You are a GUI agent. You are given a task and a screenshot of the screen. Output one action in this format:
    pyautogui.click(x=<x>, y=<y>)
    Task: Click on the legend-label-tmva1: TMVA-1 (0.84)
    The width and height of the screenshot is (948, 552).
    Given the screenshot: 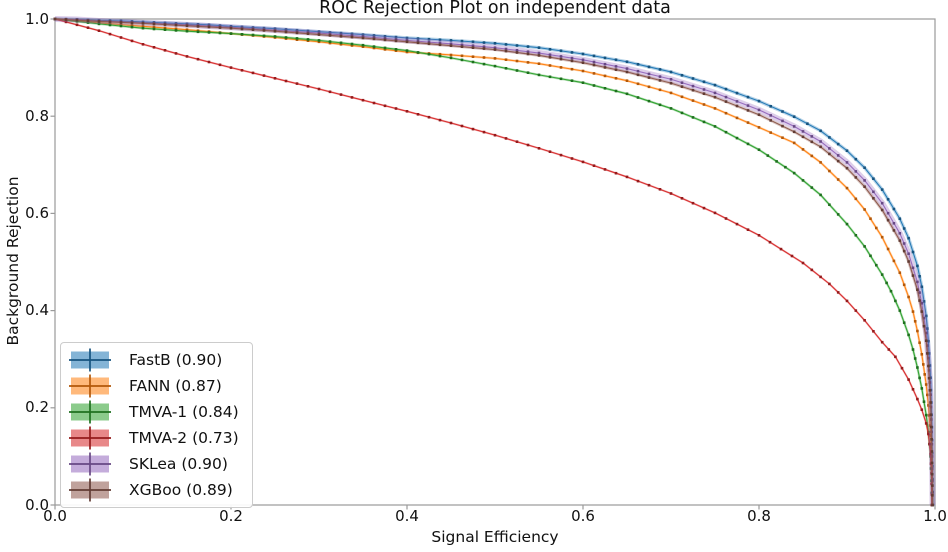 What is the action you would take?
    pyautogui.click(x=184, y=412)
    